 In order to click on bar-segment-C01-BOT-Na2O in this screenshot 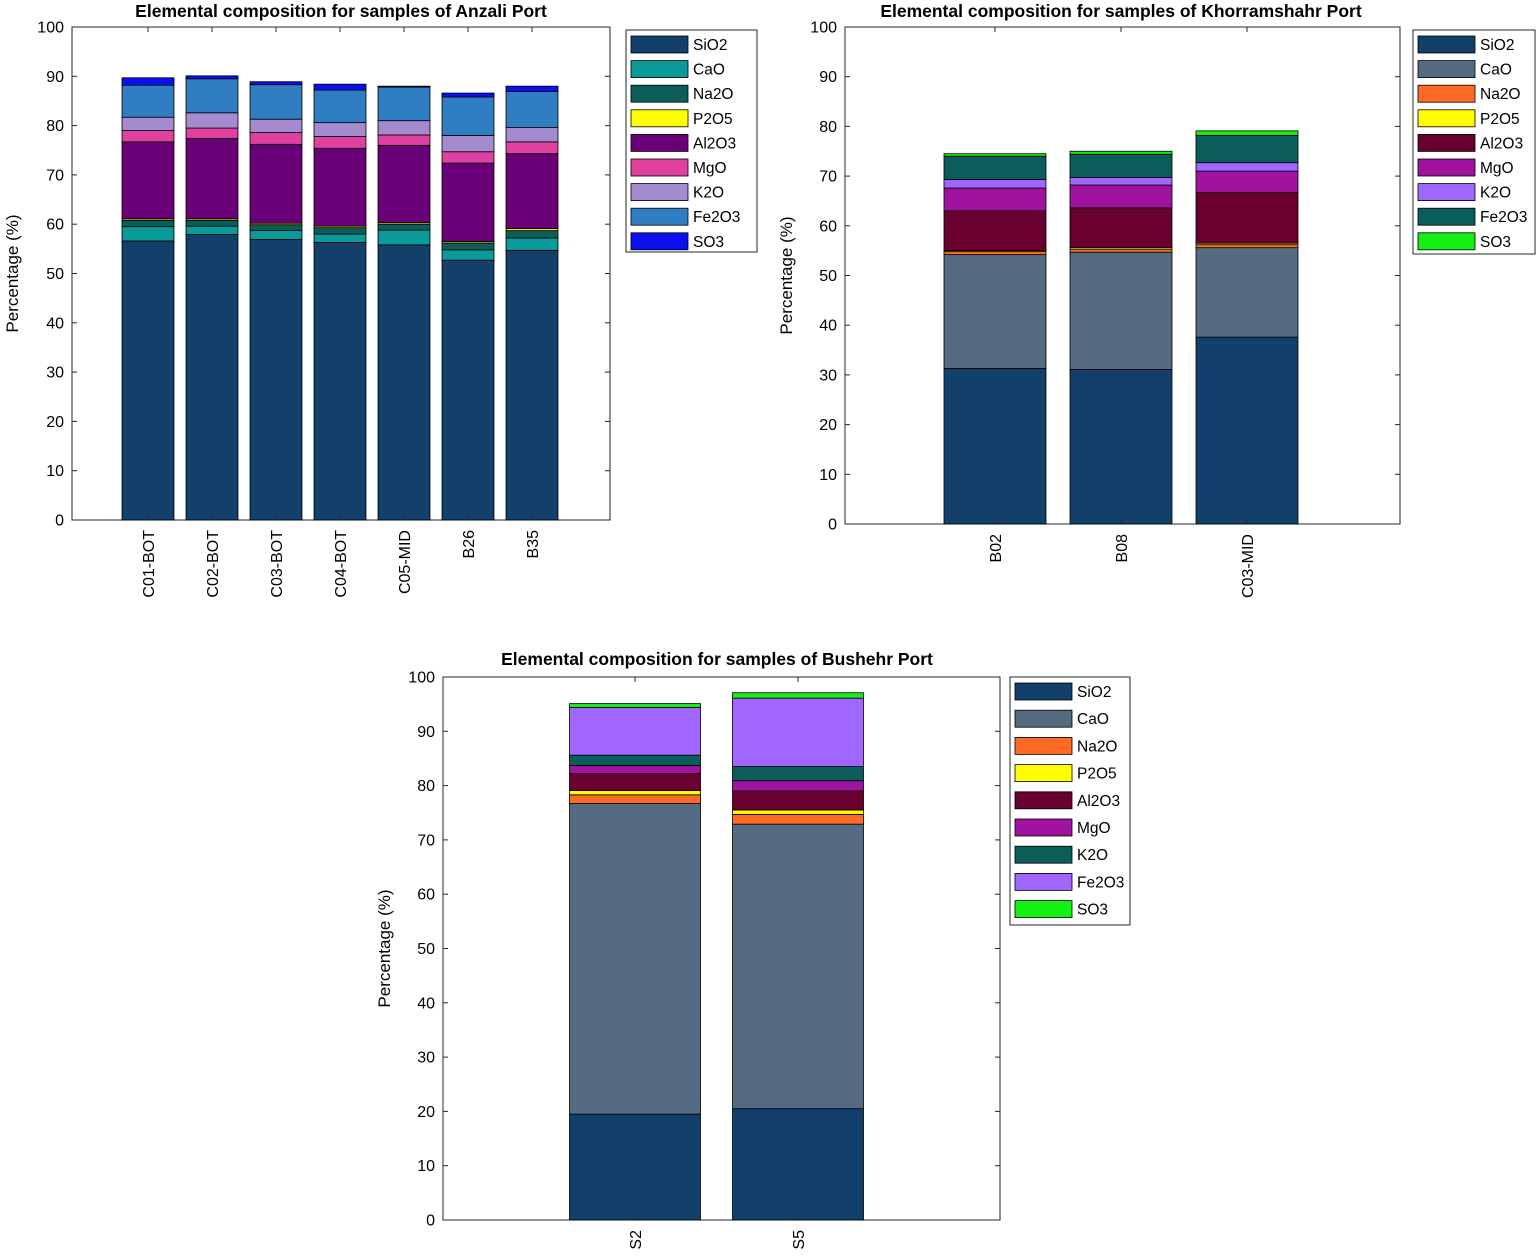, I will do `click(148, 223)`.